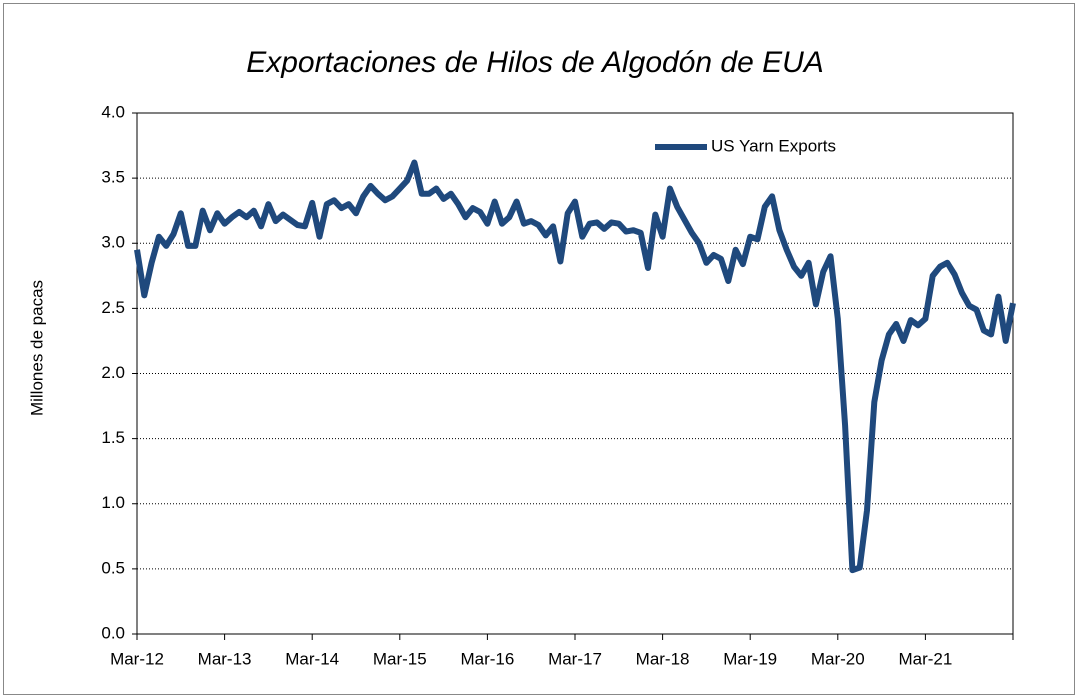 This screenshot has width=1078, height=698. What do you see at coordinates (773, 145) in the screenshot?
I see `legend-label: US Yarn Exports` at bounding box center [773, 145].